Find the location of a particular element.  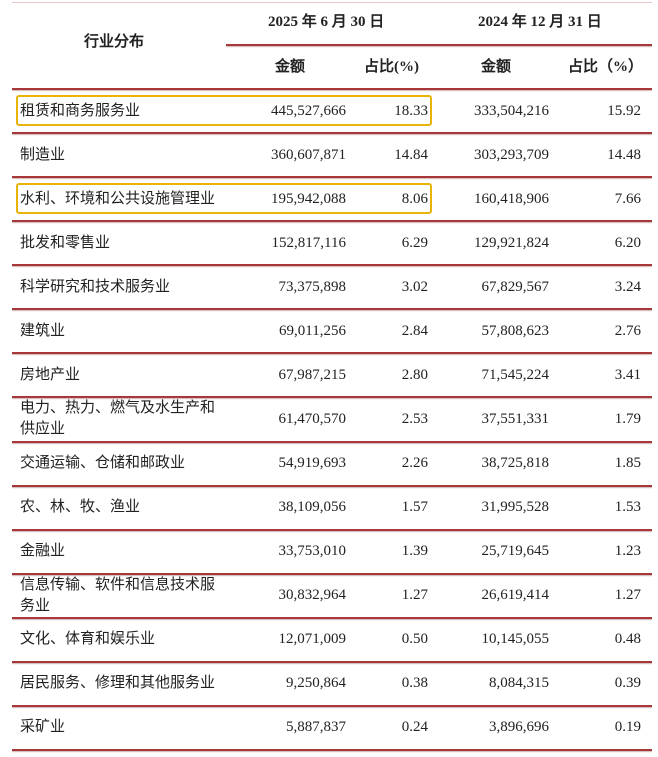

industry-cell: 电力、热力、燃气及水生产和供应业 is located at coordinates (122, 419).